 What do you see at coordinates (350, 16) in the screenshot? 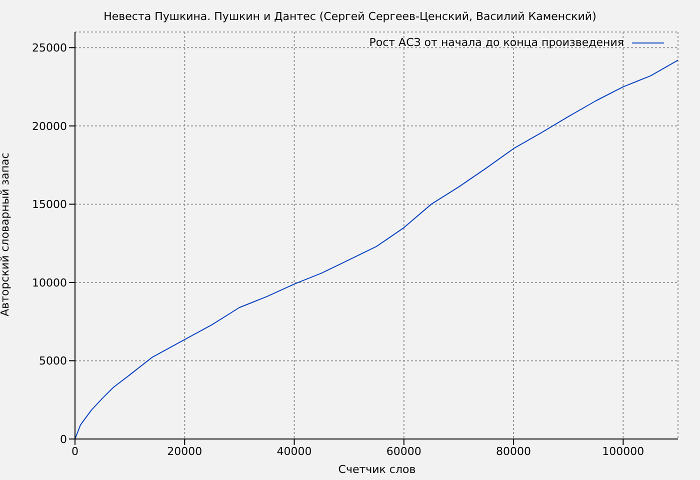
I see `chart-title: Невеста Пушкина. Пушкин и Дантес (Сергей Сергеев-Ценский, Василий Каменский)` at bounding box center [350, 16].